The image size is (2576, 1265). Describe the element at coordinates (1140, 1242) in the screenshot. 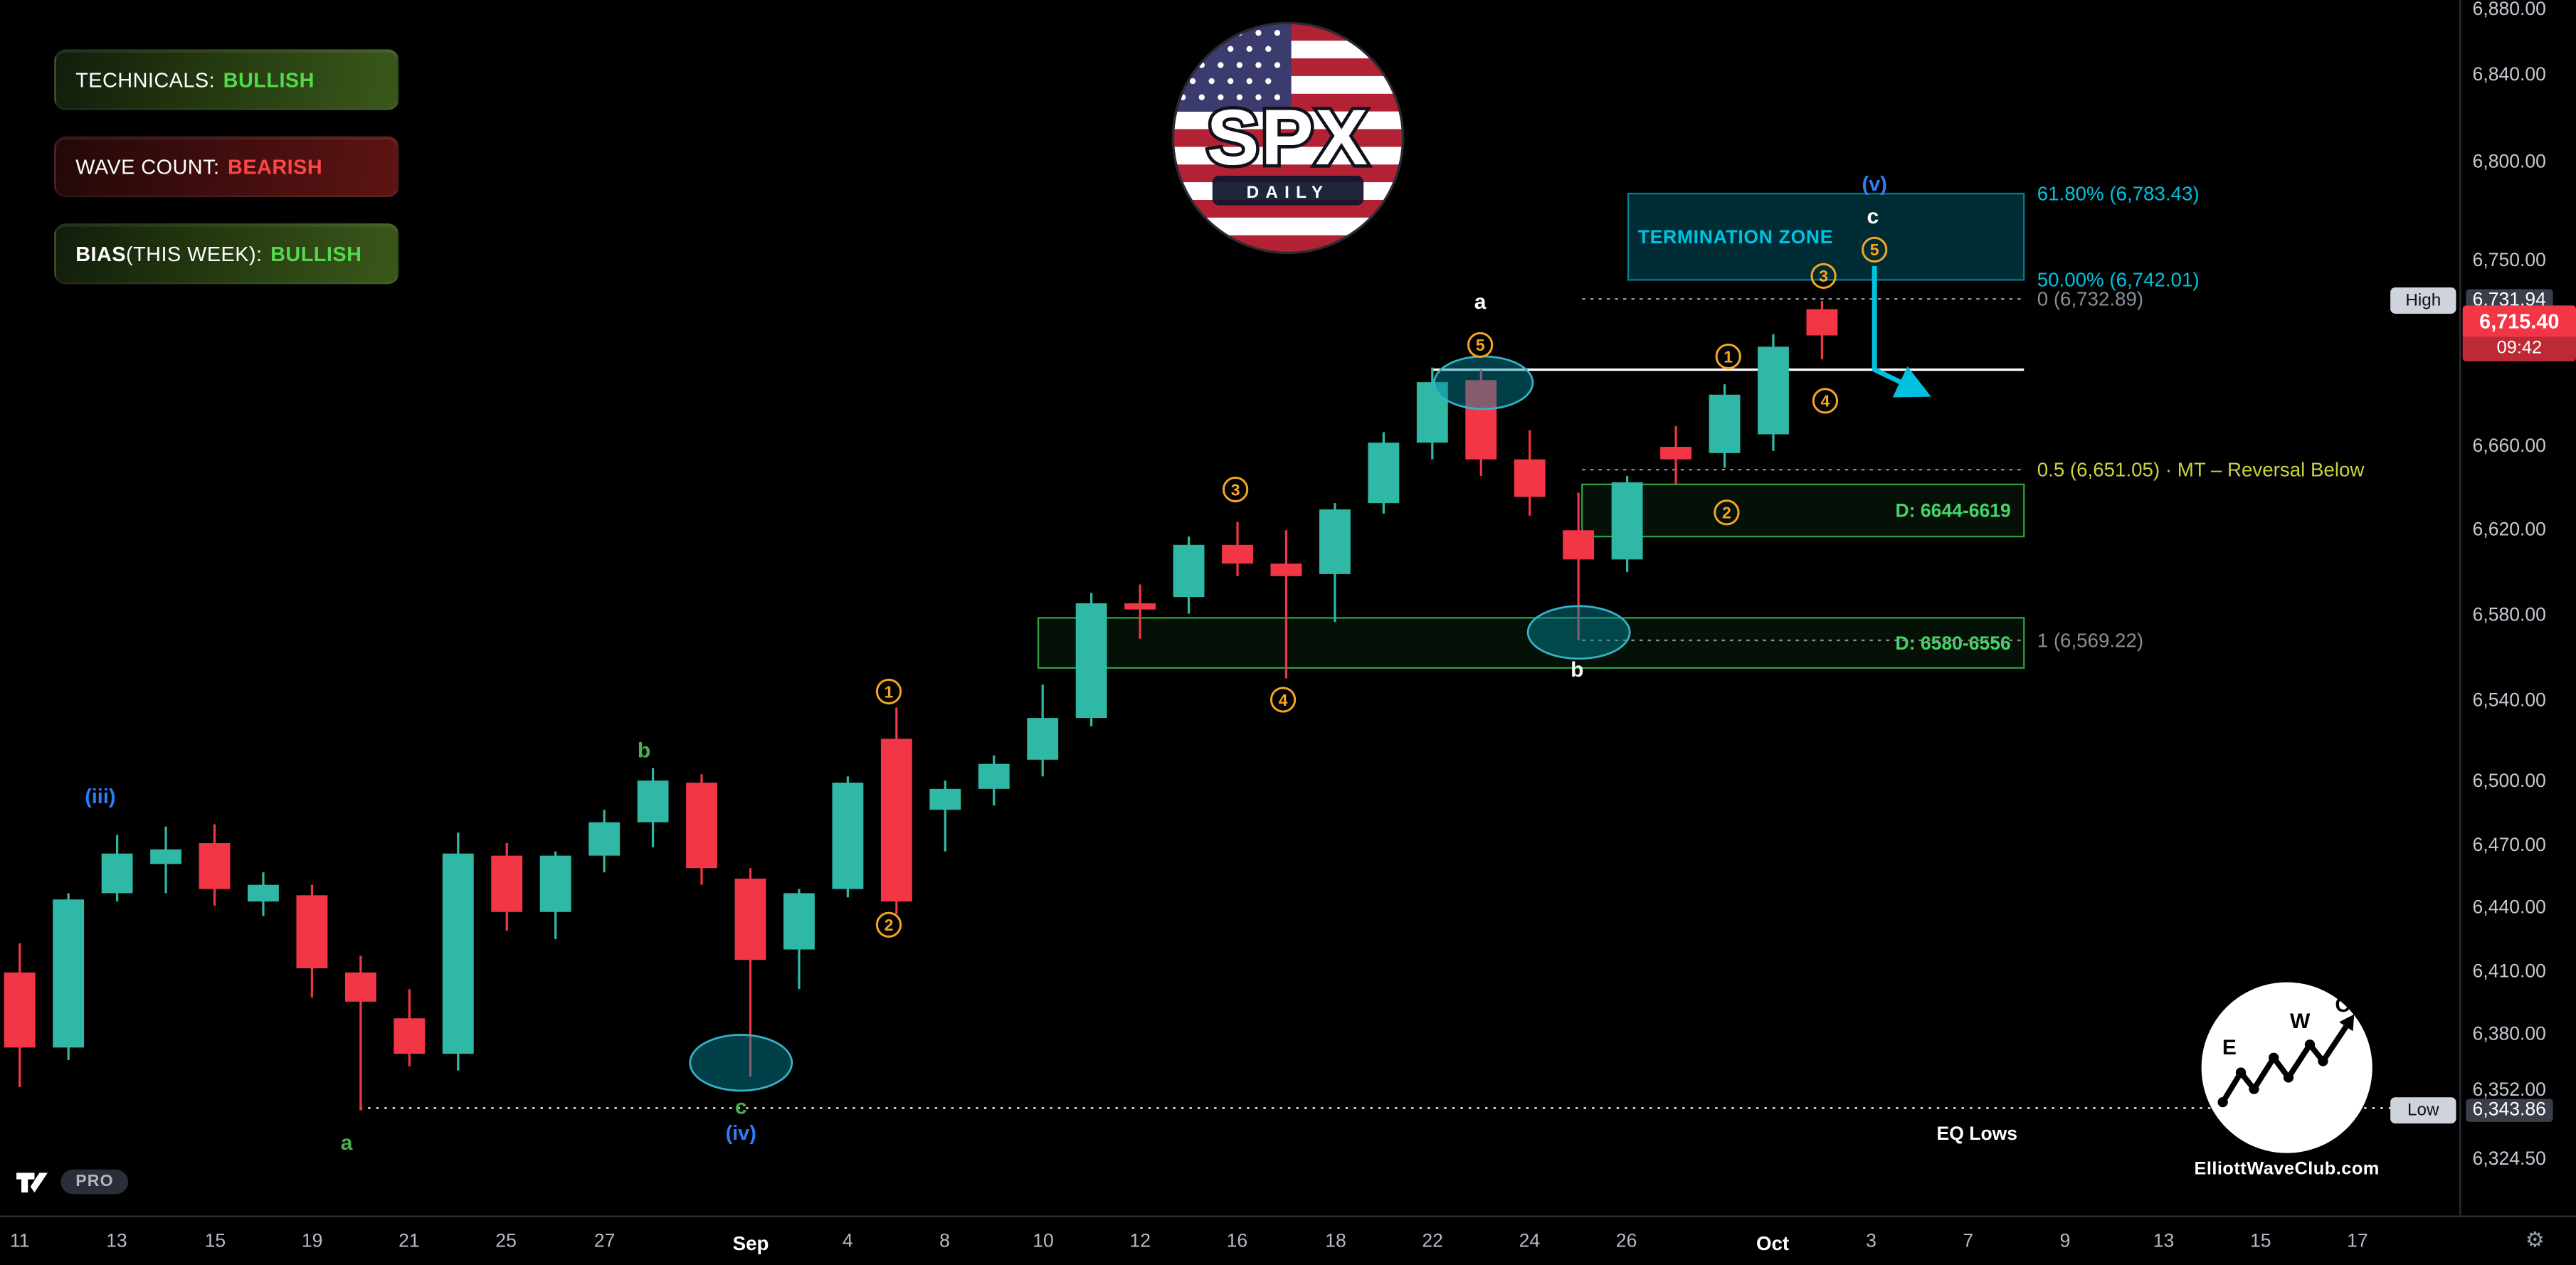

I see `time-tick: 12` at that location.